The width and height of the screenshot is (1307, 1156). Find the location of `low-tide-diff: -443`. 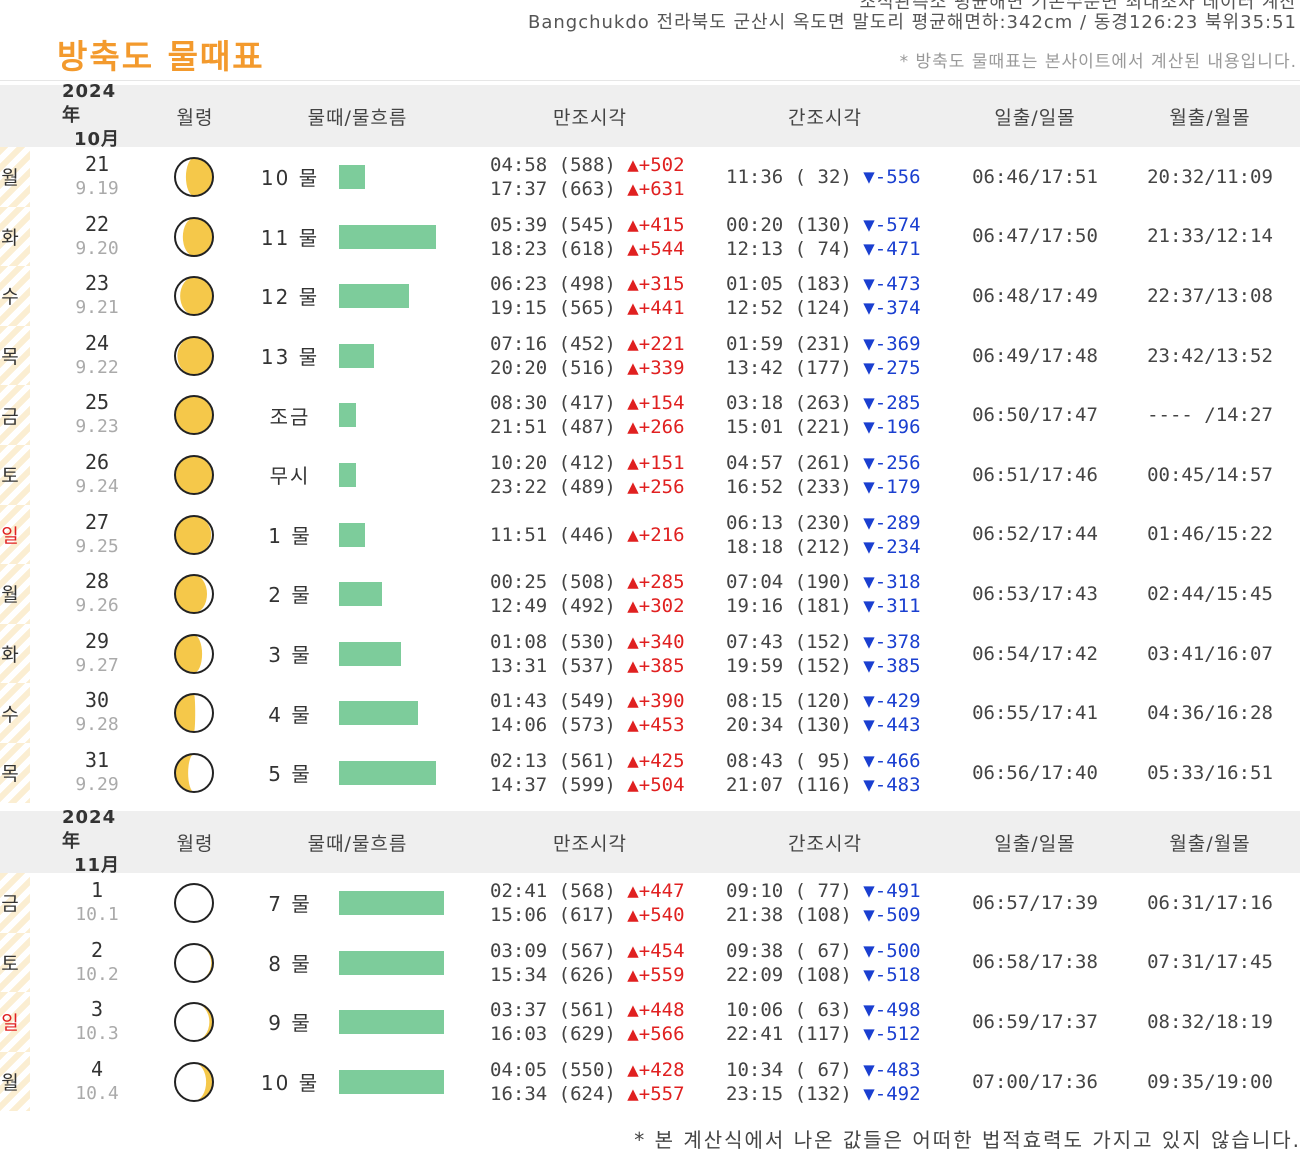

low-tide-diff: -443 is located at coordinates (897, 725).